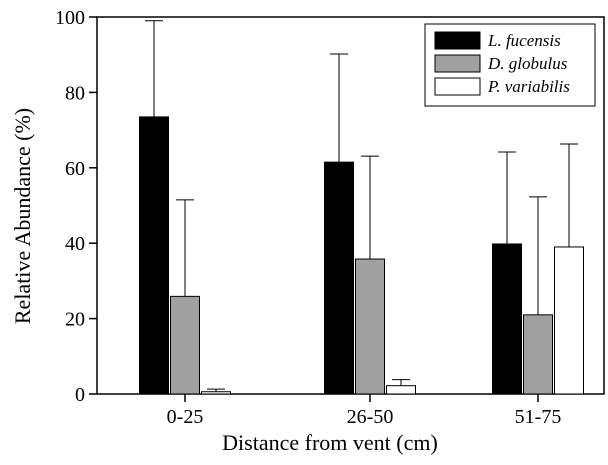 This screenshot has height=465, width=608. I want to click on x-axis-label: Distance from vent (cm), so click(330, 442).